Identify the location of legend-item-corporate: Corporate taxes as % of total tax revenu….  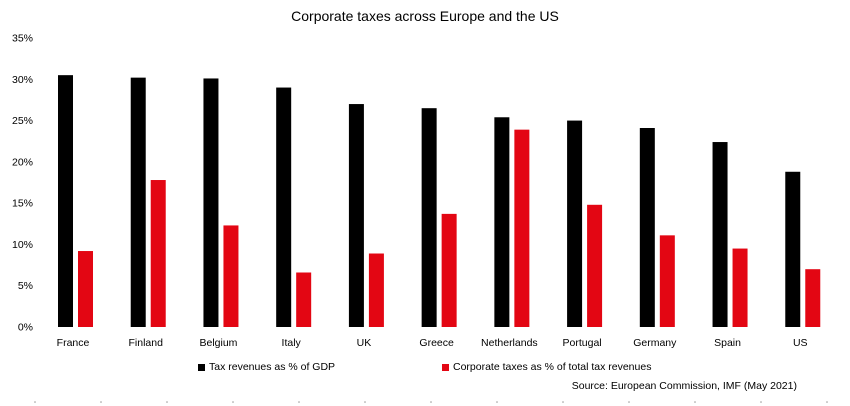
(546, 367).